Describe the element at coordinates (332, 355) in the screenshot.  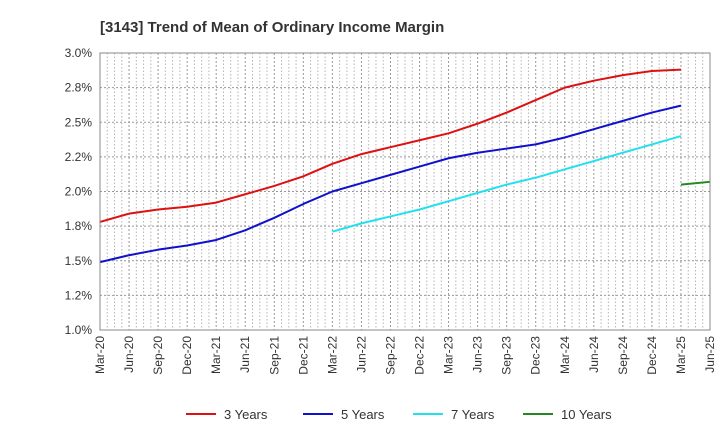
I see `x-tick-label: Mar-22` at that location.